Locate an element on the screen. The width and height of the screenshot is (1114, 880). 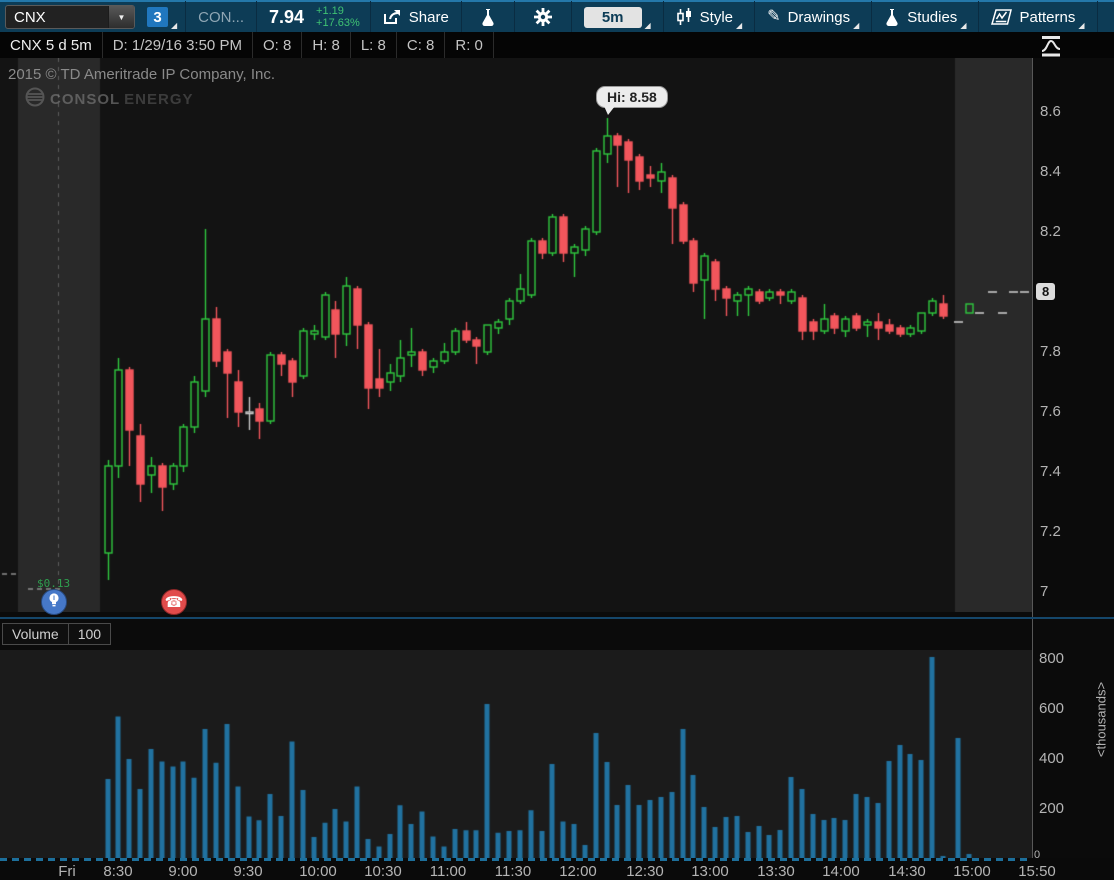
phone-icon: ☎ is located at coordinates (174, 602).